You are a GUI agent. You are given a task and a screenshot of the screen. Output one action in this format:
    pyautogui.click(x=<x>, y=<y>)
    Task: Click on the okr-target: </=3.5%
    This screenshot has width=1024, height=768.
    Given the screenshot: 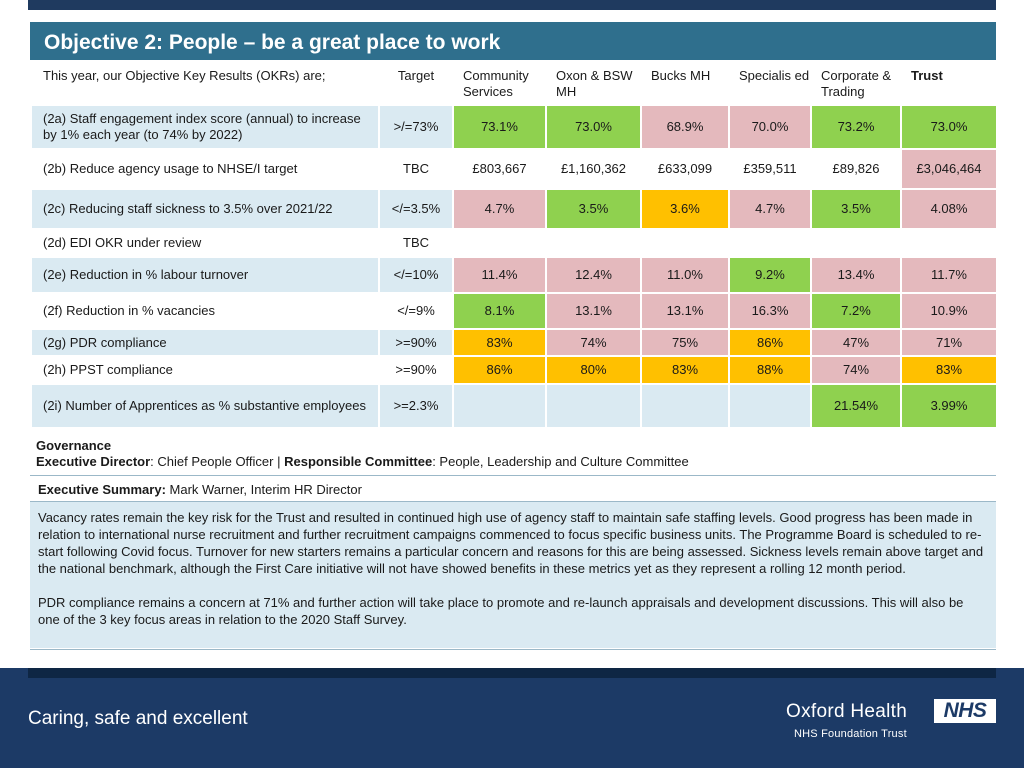 What is the action you would take?
    pyautogui.click(x=416, y=209)
    